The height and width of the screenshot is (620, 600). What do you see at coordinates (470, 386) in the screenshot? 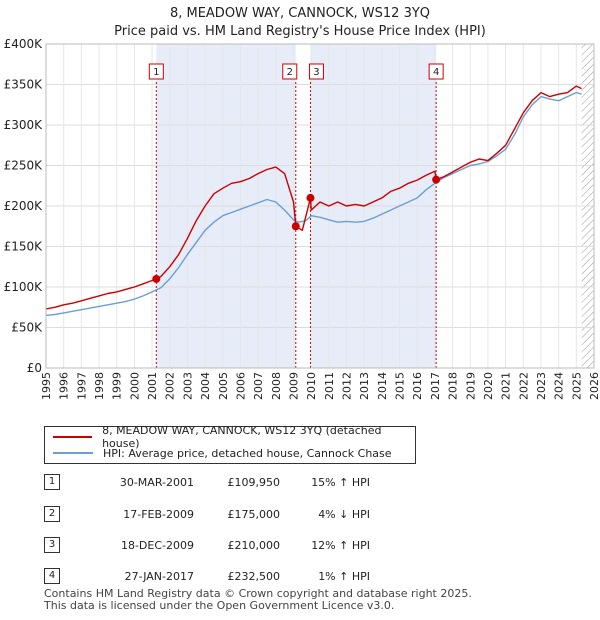
I see `x-tick-label: 2019` at bounding box center [470, 386].